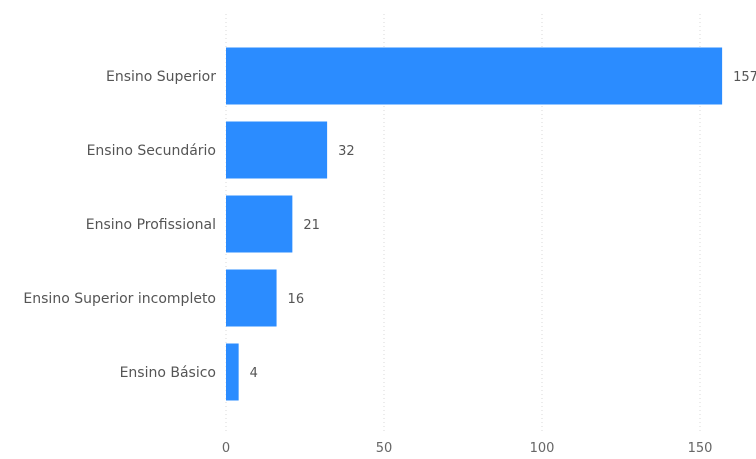 The image size is (756, 459). I want to click on x-tick-label: 150, so click(700, 448).